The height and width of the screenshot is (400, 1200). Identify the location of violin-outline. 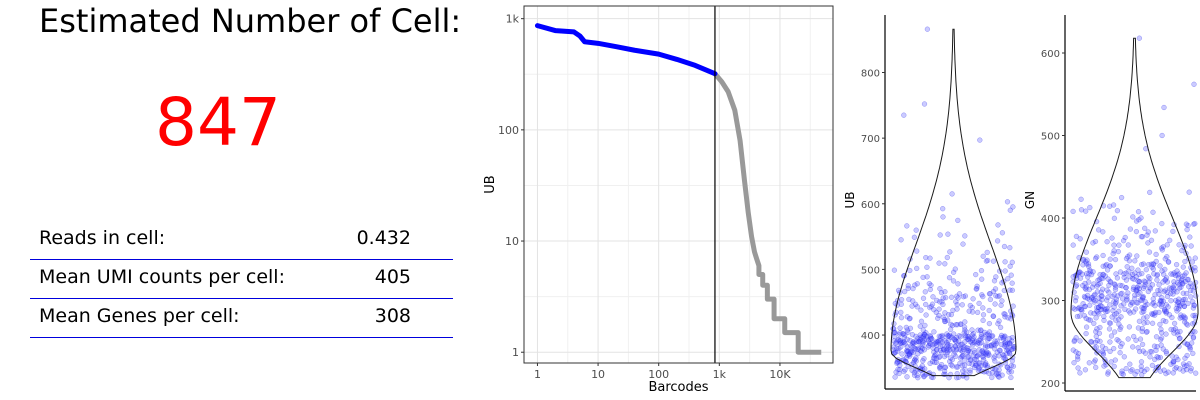
(953, 202).